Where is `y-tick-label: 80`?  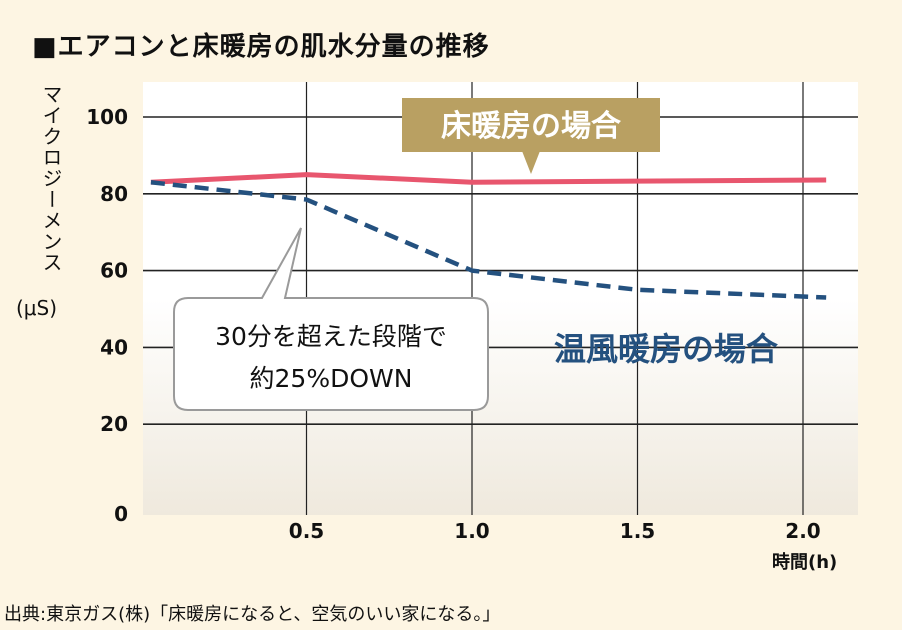 y-tick-label: 80 is located at coordinates (114, 194).